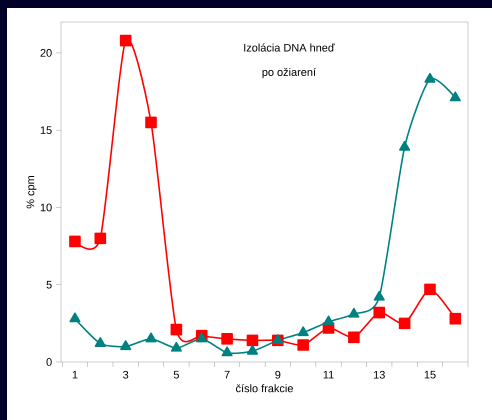 The height and width of the screenshot is (420, 492). I want to click on x-tick-label: 13, so click(379, 374).